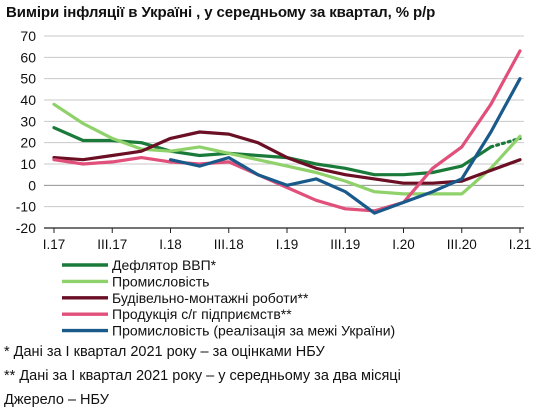 This screenshot has width=535, height=418. I want to click on x-tick-label: III.20, so click(462, 244).